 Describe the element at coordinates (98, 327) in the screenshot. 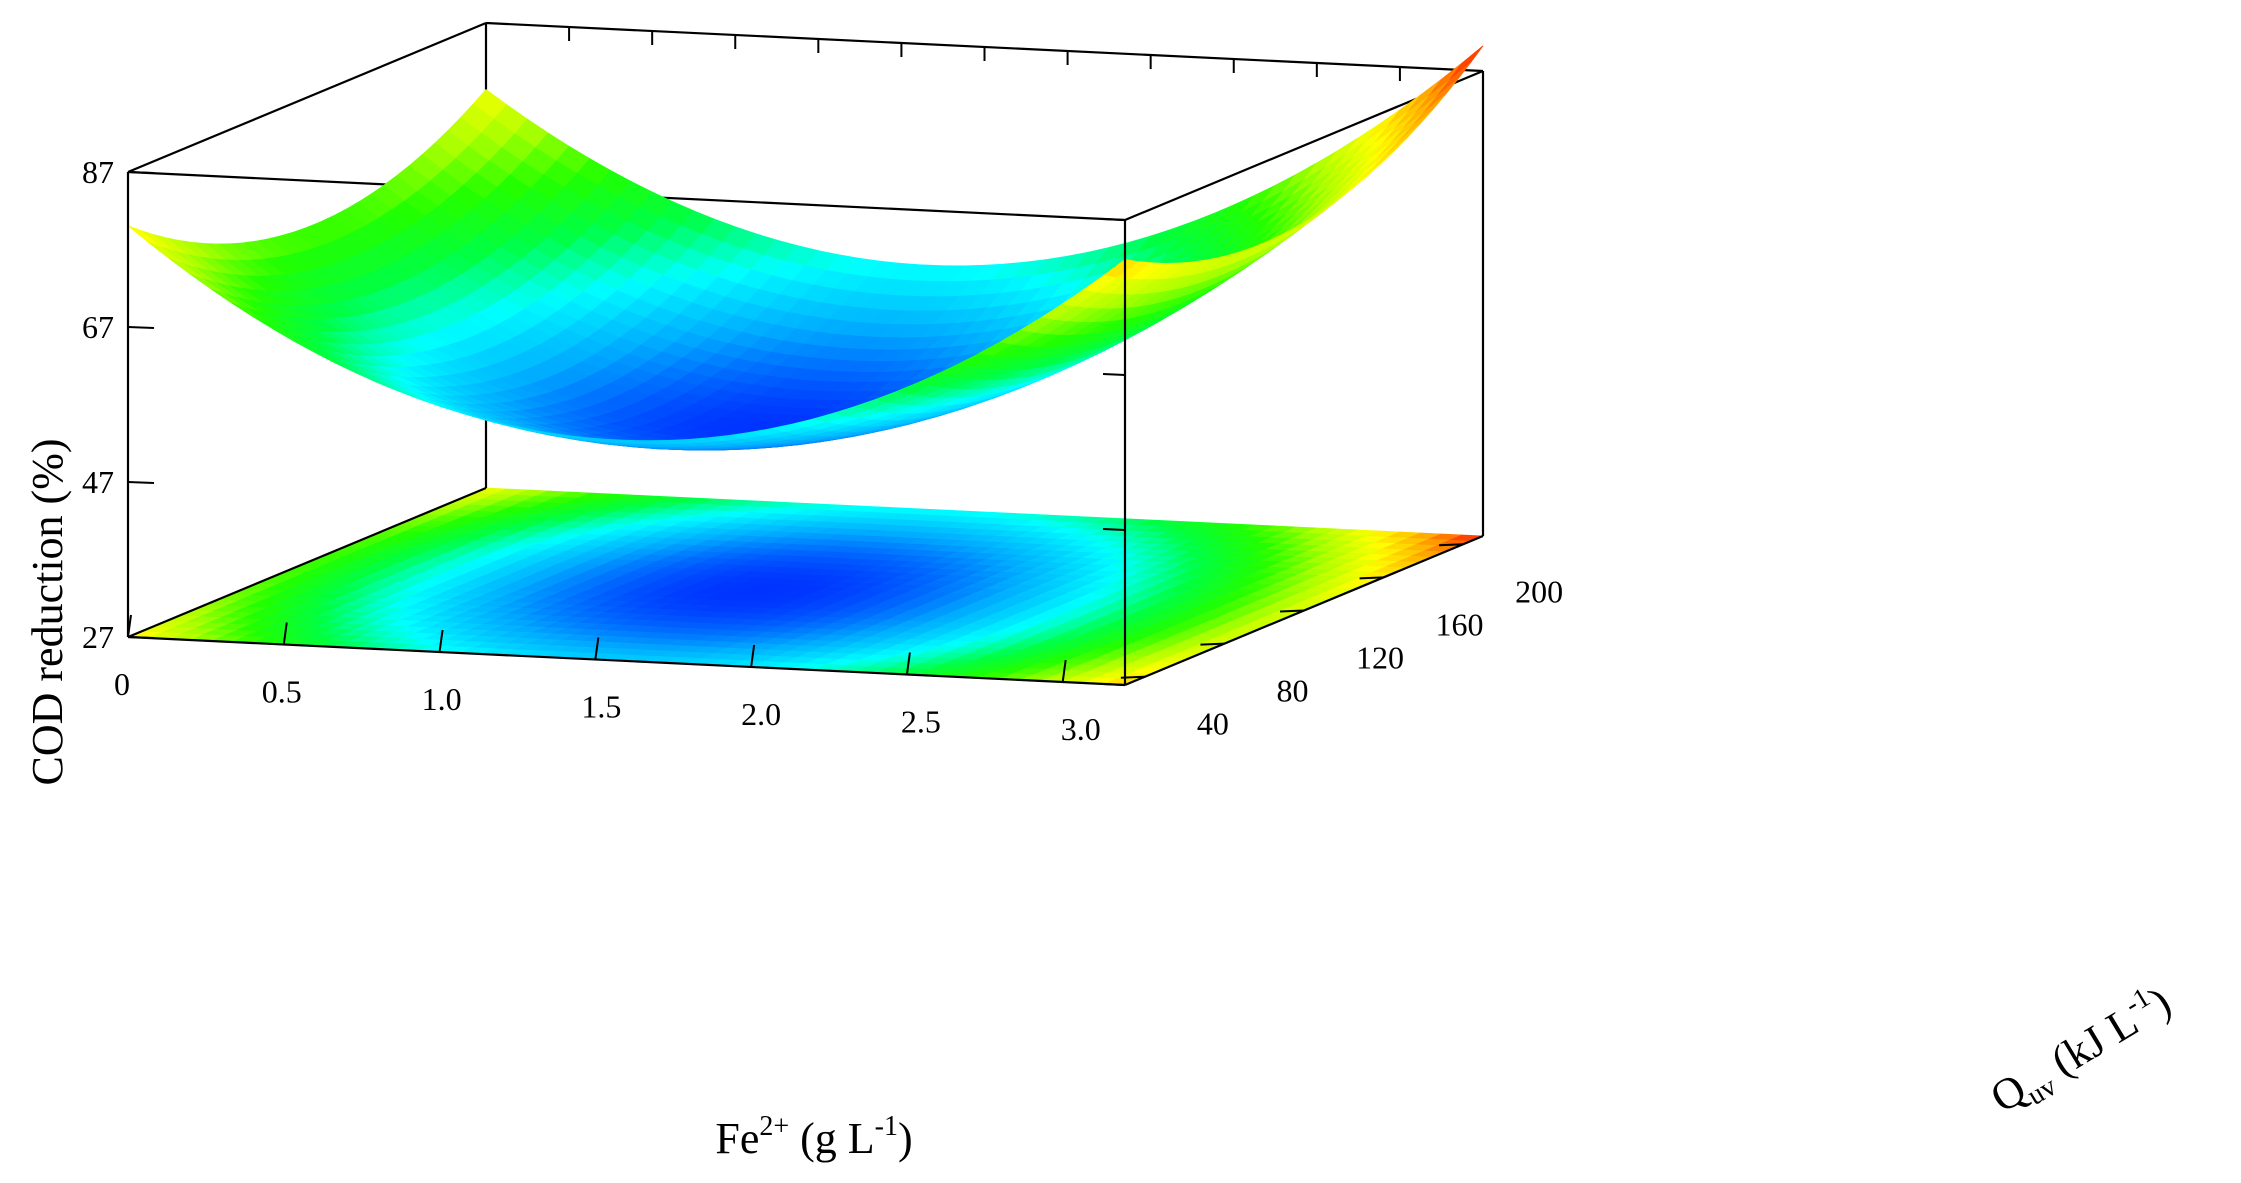

I see `z-tick-label: 67` at that location.